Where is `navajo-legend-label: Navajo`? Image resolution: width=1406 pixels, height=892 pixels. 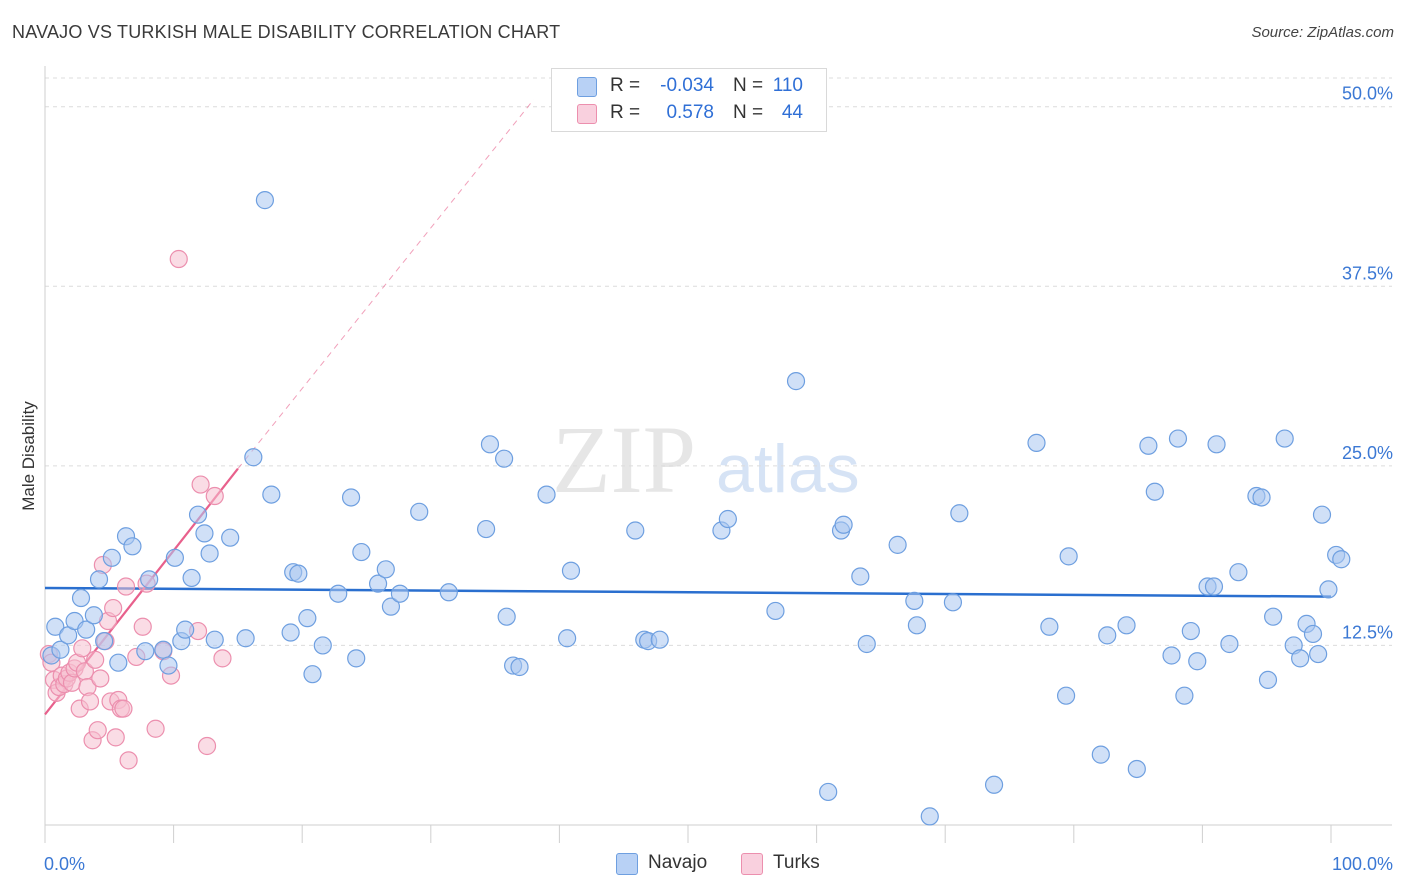
navajo-legend-label: Navajo is located at coordinates (678, 862).